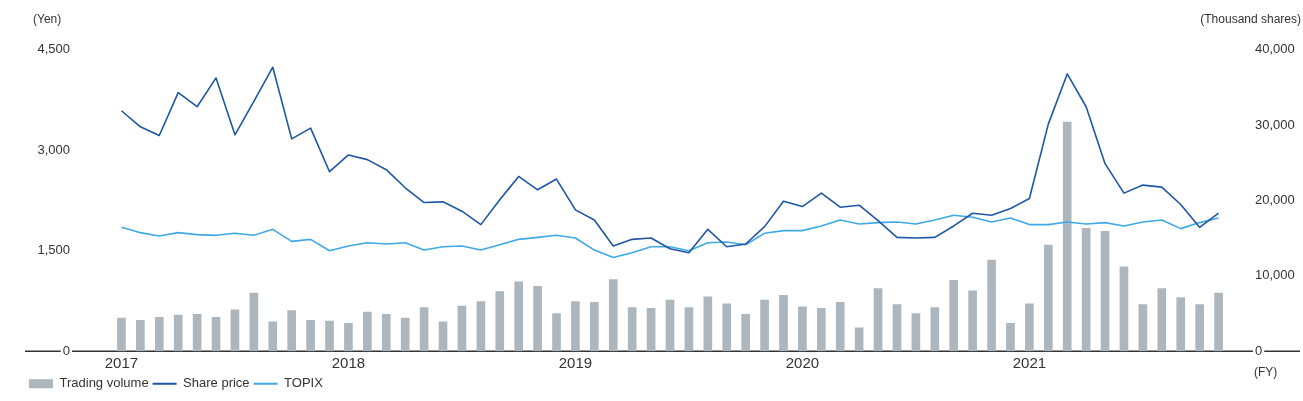 This screenshot has width=1303, height=401. What do you see at coordinates (802, 363) in the screenshot?
I see `x-tick-label: 2020` at bounding box center [802, 363].